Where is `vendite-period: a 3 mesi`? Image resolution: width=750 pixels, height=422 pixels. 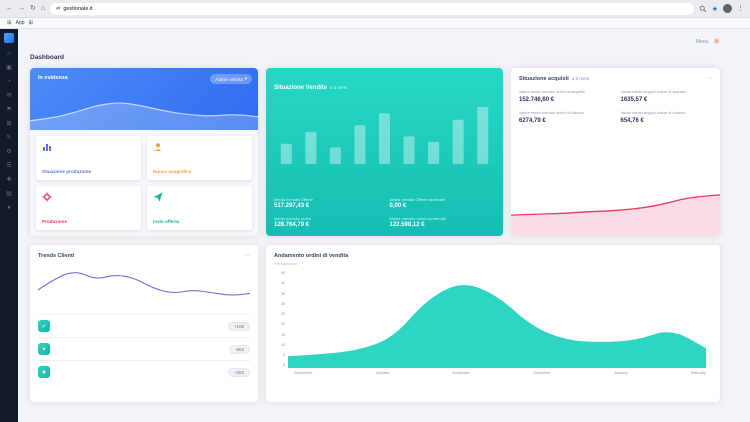 vendite-period: a 3 mesi is located at coordinates (339, 87).